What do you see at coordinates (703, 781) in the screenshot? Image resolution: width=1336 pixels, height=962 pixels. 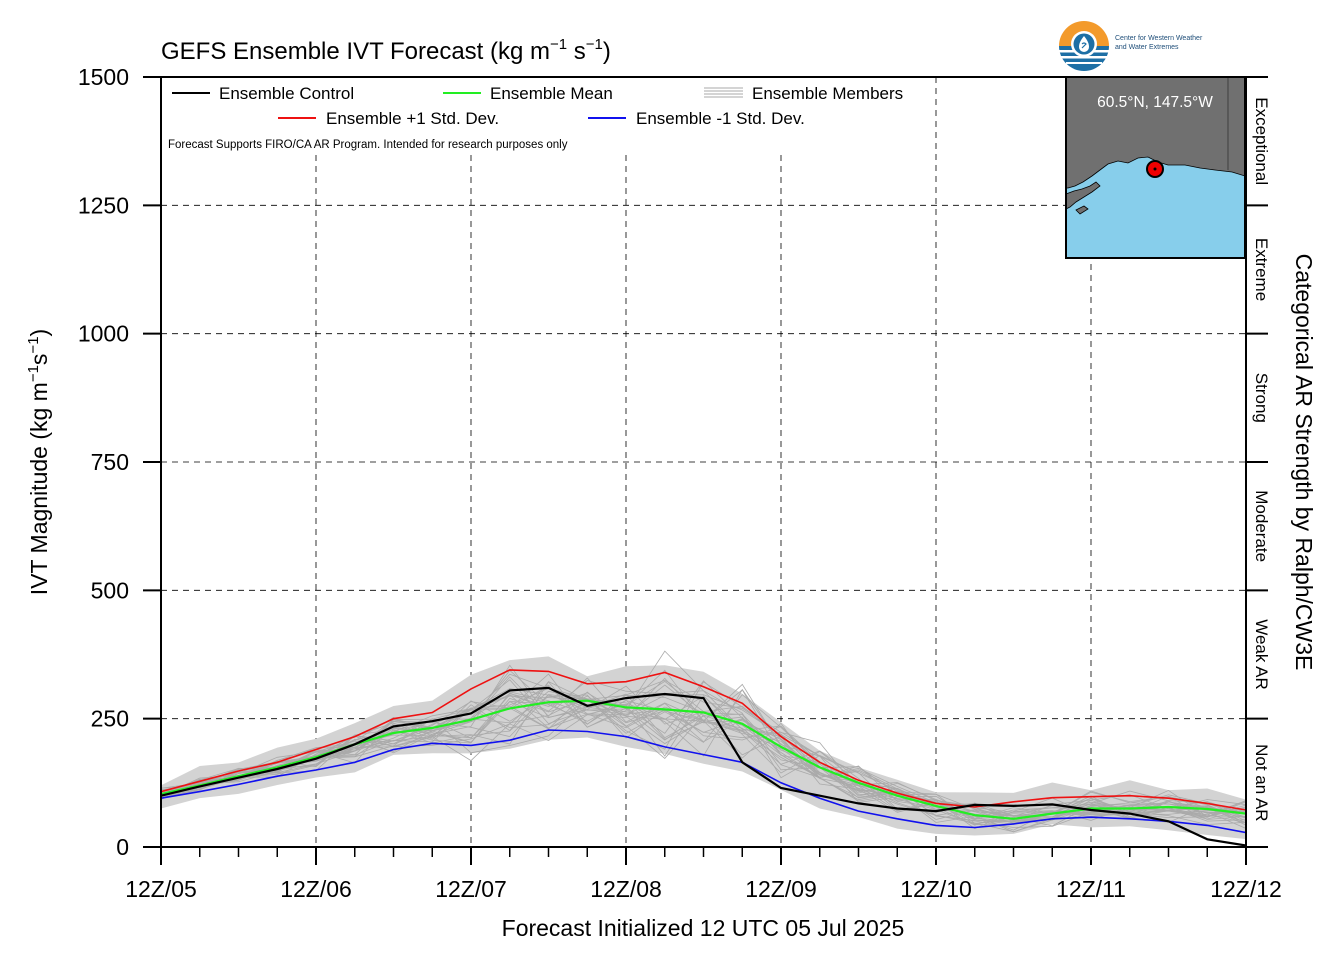 I see `minus-std-line` at bounding box center [703, 781].